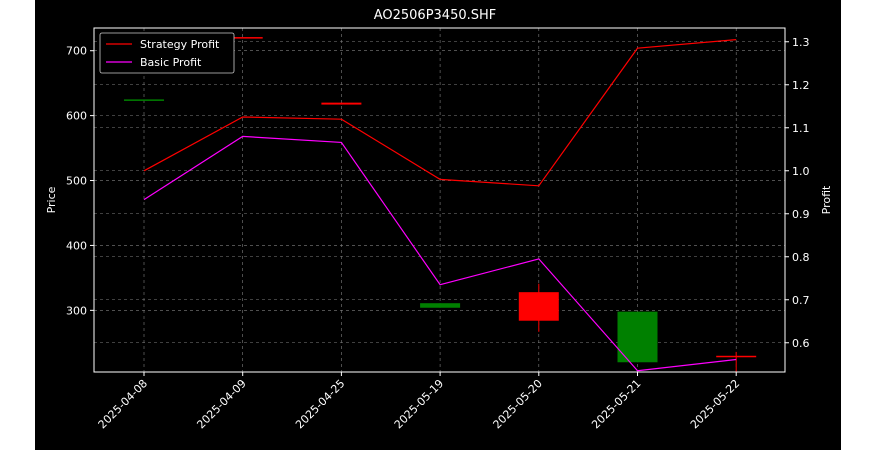  What do you see at coordinates (801, 171) in the screenshot?
I see `y-tick-label-right: 1.0` at bounding box center [801, 171].